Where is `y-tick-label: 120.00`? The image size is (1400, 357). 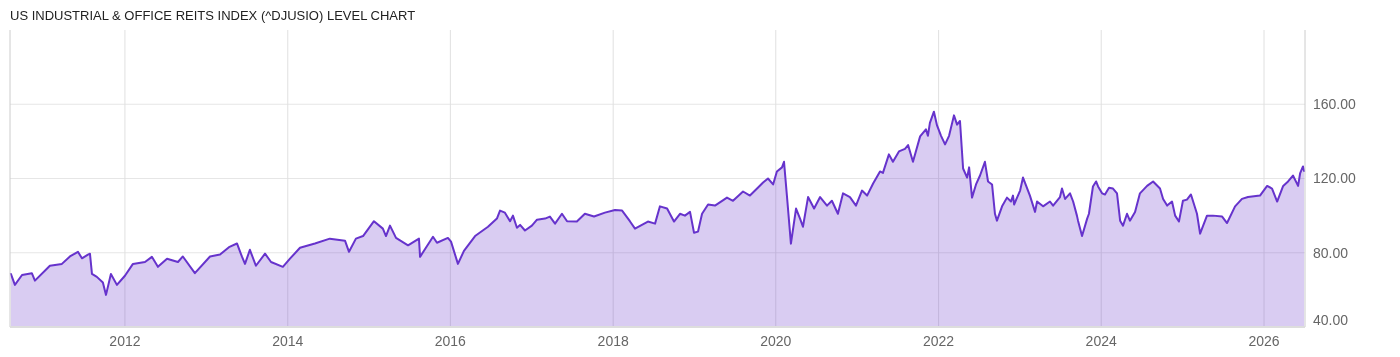 y-tick-label: 120.00 is located at coordinates (1335, 178).